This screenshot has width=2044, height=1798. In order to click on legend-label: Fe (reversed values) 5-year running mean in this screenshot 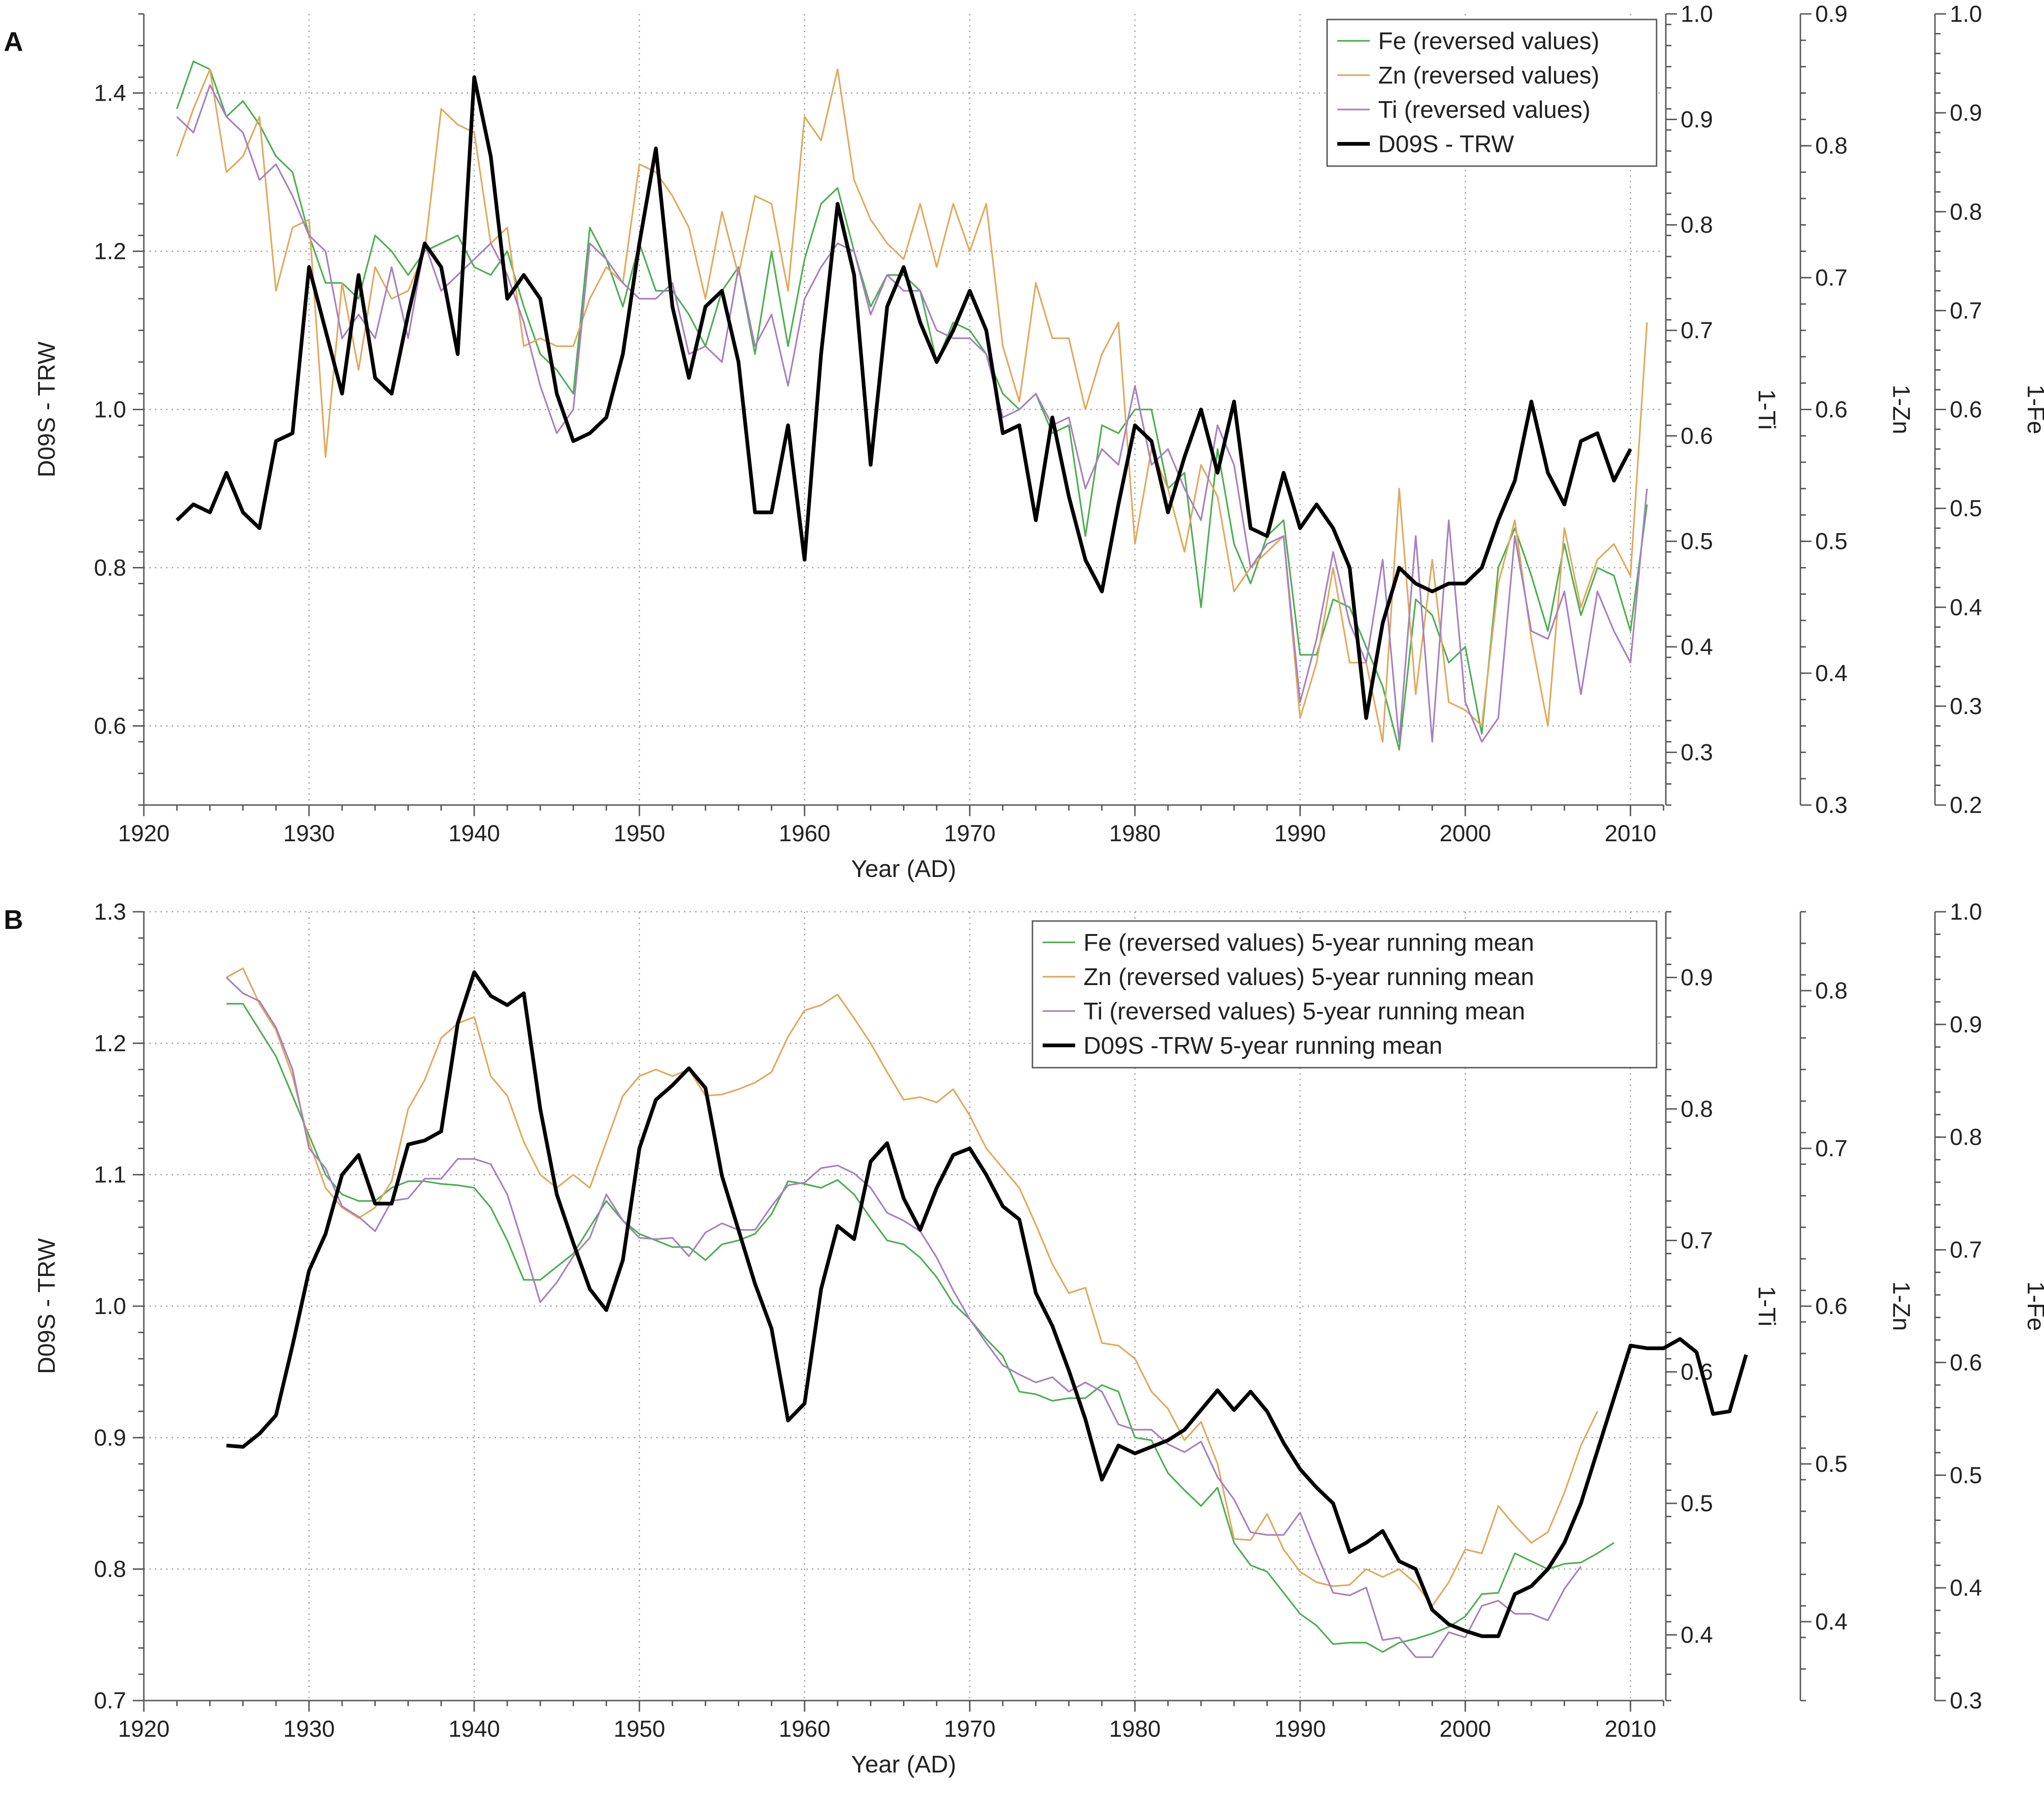, I will do `click(1308, 943)`.